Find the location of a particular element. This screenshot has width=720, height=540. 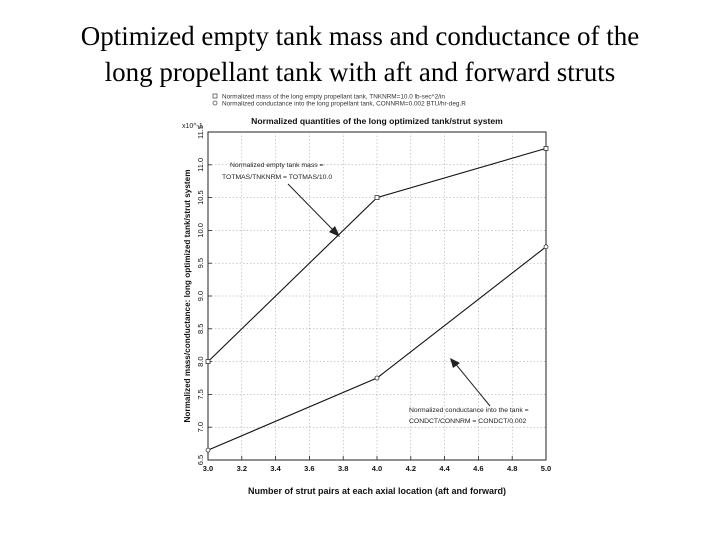

x-tick-label: 3.6 is located at coordinates (309, 468).